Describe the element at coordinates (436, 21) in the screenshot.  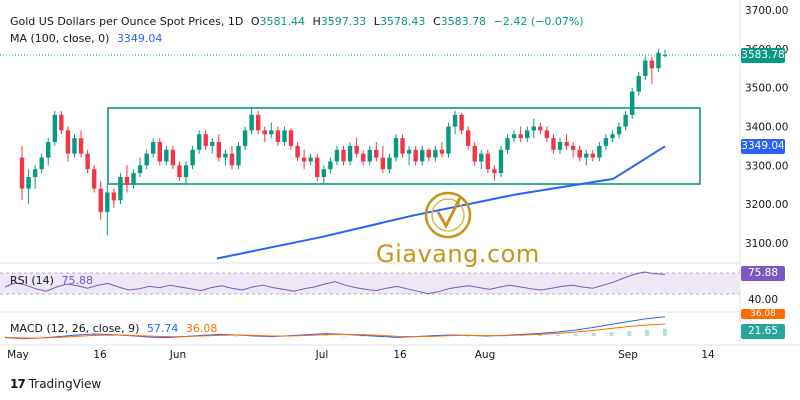
I see `close-label: C` at that location.